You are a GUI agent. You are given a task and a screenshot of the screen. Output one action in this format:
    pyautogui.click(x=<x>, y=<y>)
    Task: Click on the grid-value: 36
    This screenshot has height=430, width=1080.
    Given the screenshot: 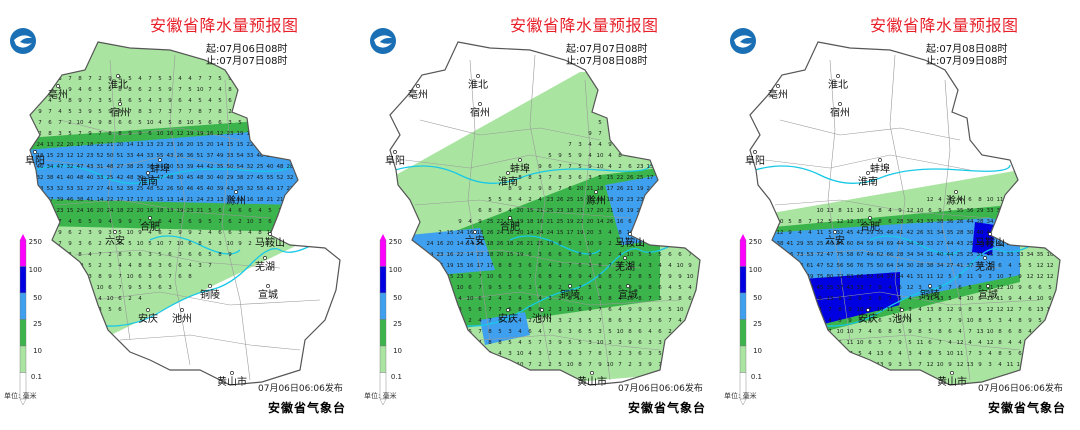 What is the action you would take?
    pyautogui.click(x=1000, y=222)
    